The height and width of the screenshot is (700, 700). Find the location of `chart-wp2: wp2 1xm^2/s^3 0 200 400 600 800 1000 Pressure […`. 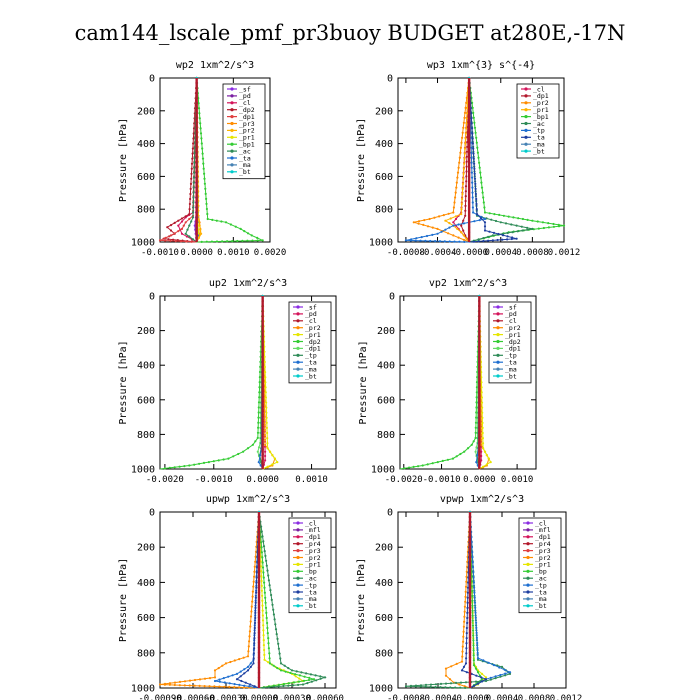

chart-wp2: wp2 1xm^2/s^3 0 200 400 600 800 1000 Pressure [… is located at coordinates (202, 159).